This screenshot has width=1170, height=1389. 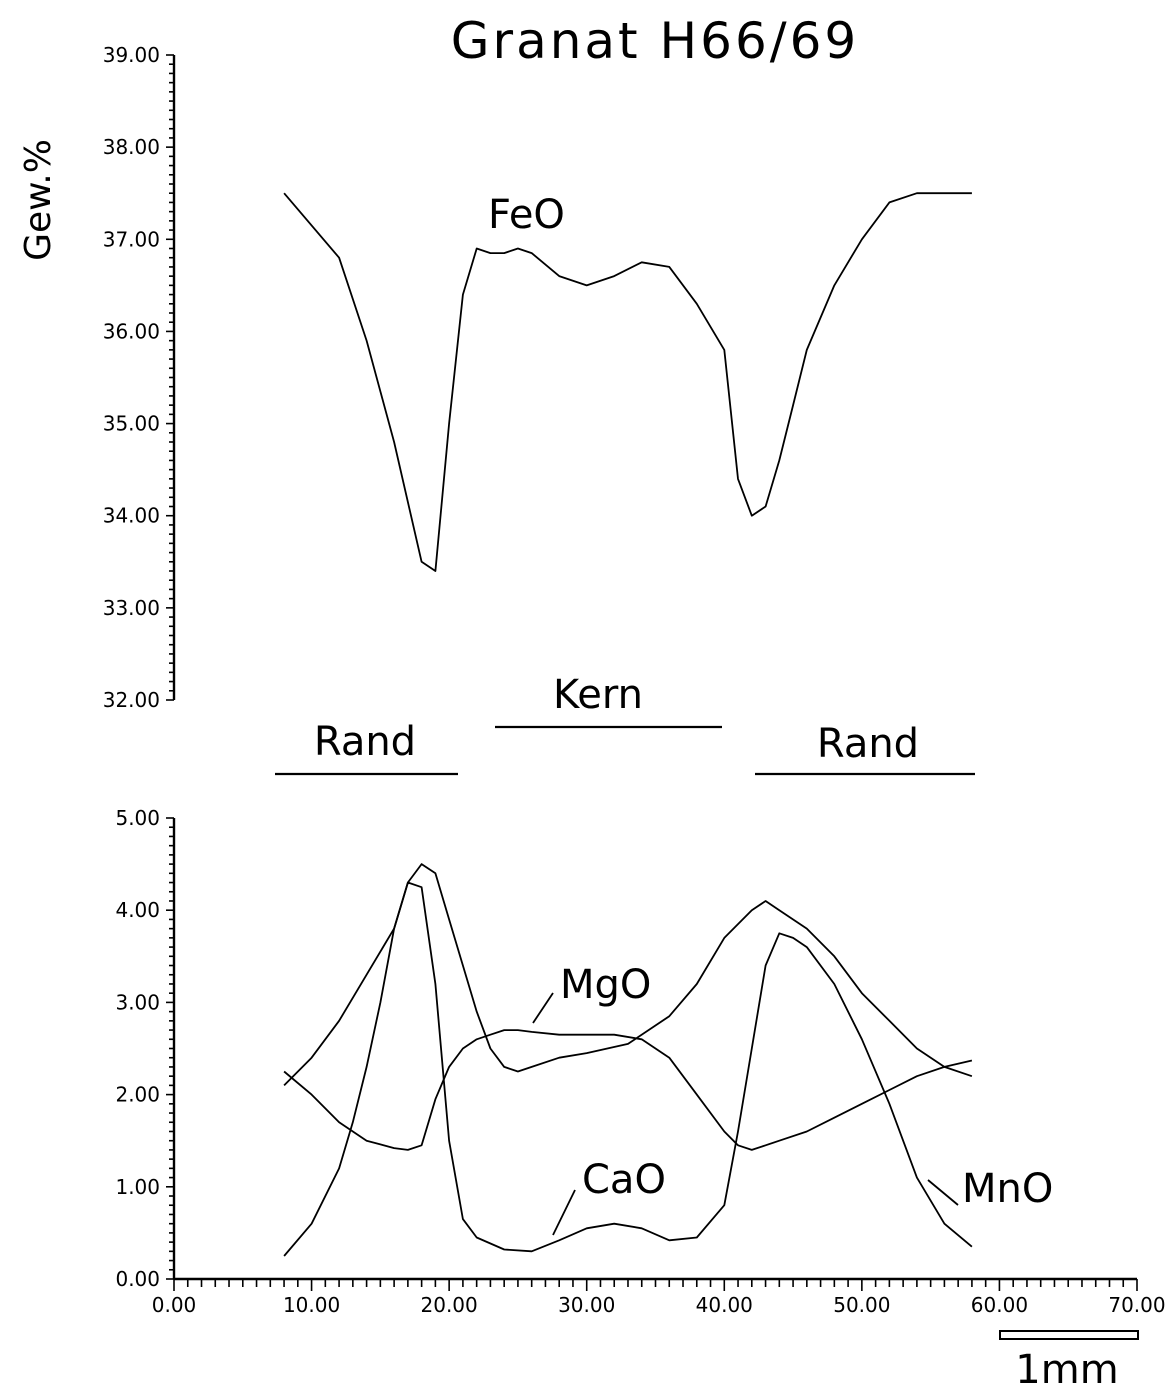 What do you see at coordinates (624, 1180) in the screenshot?
I see `series-label-cao: CaO` at bounding box center [624, 1180].